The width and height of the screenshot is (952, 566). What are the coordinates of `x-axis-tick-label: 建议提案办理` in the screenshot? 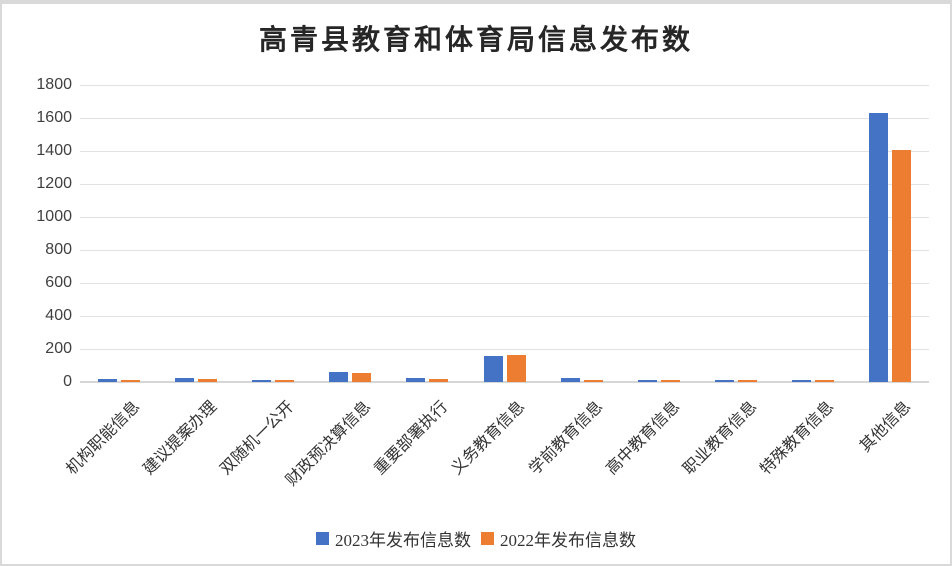 It's located at (180, 438).